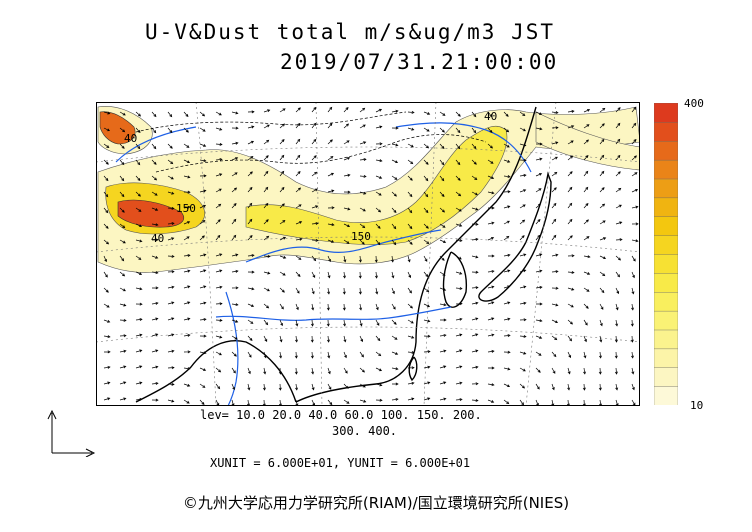 This screenshot has height=532, width=752. I want to click on river-irtysh, so click(156, 144).